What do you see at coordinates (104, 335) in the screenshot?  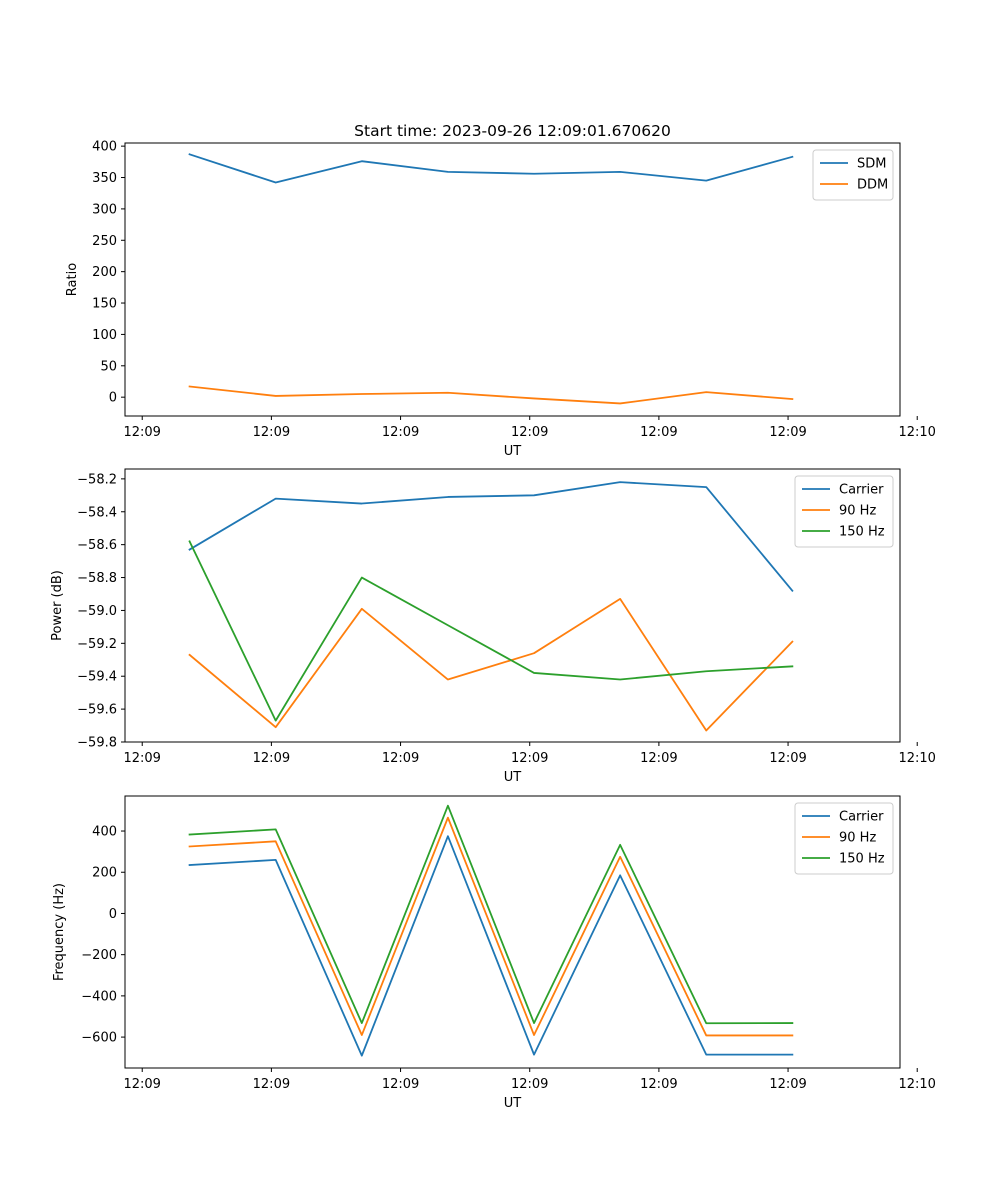 I see `ratio-y-tick-label: 100` at bounding box center [104, 335].